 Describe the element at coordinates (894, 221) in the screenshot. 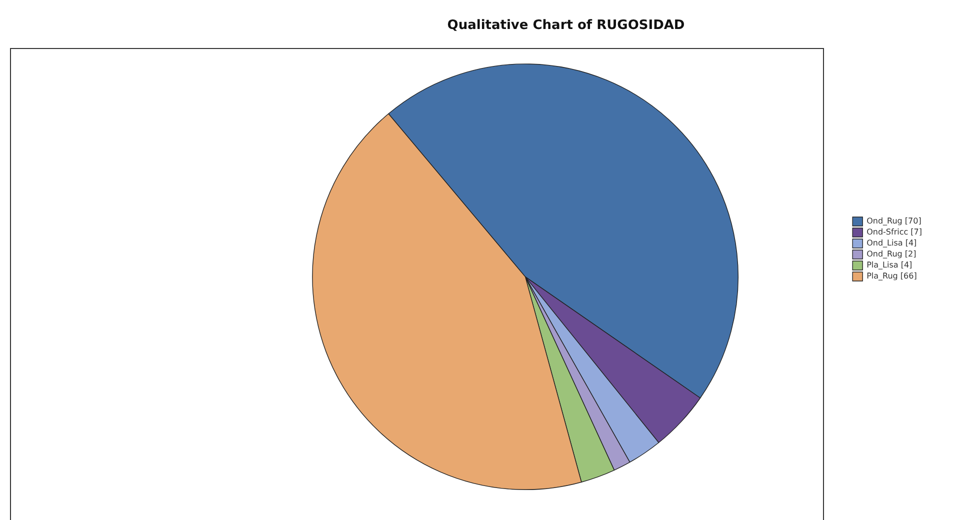

I see `legend-label: Ond_Rug [70]` at that location.